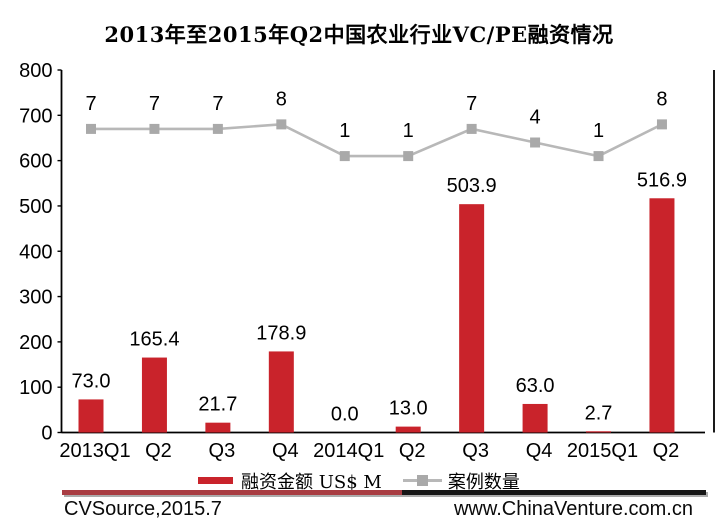  What do you see at coordinates (535, 386) in the screenshot?
I see `bar-value-label: 63.0` at bounding box center [535, 386].